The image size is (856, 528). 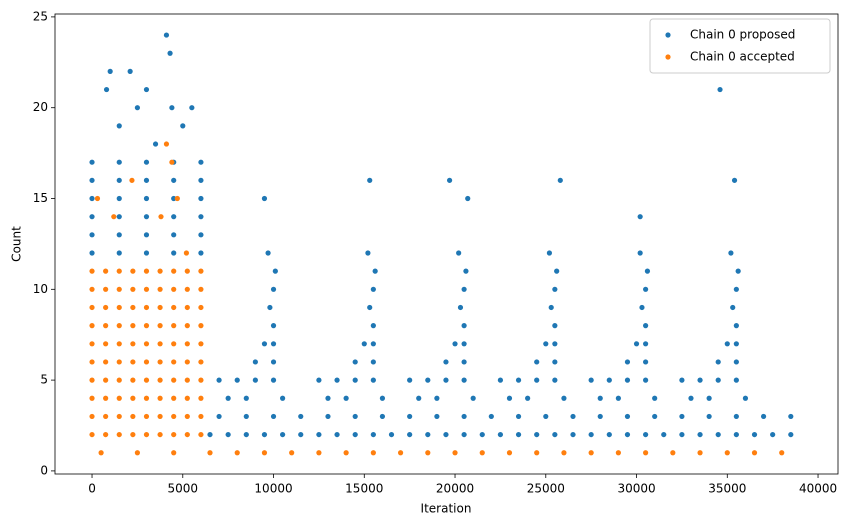 I want to click on y-tick-label: 5, so click(x=44, y=380).